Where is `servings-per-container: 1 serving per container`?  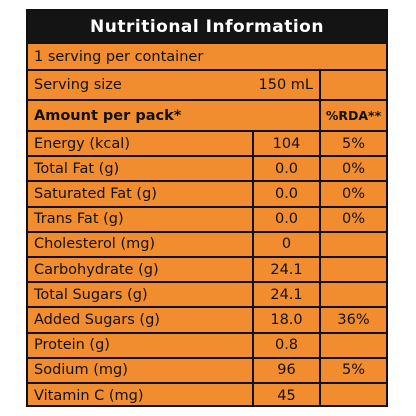 servings-per-container: 1 serving per container is located at coordinates (119, 56).